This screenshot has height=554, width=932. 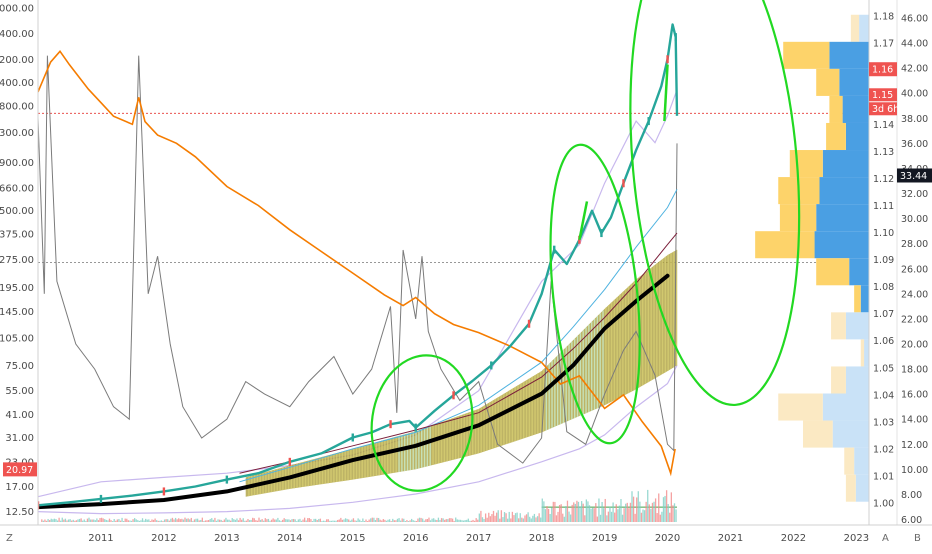 What do you see at coordinates (885, 538) in the screenshot?
I see `axis-letter-a: A` at bounding box center [885, 538].